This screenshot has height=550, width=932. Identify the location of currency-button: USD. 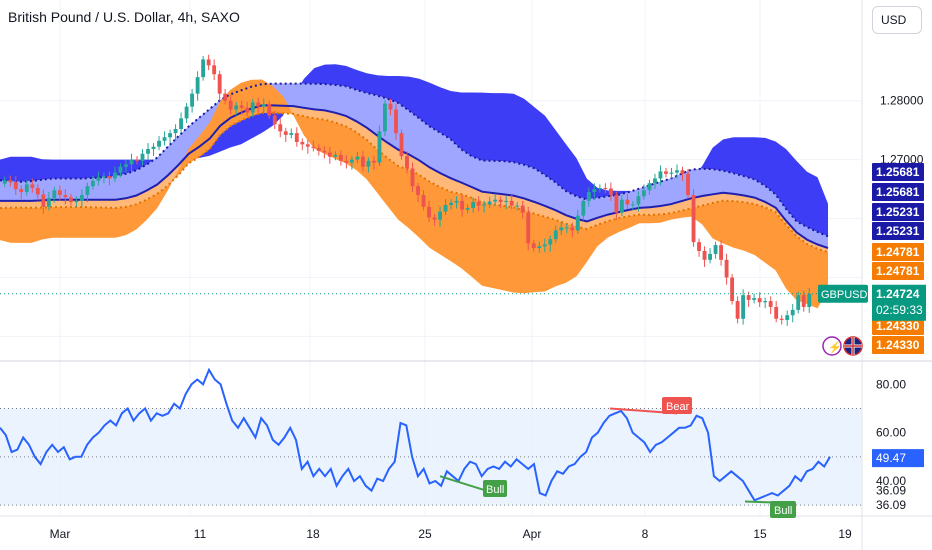
(897, 20).